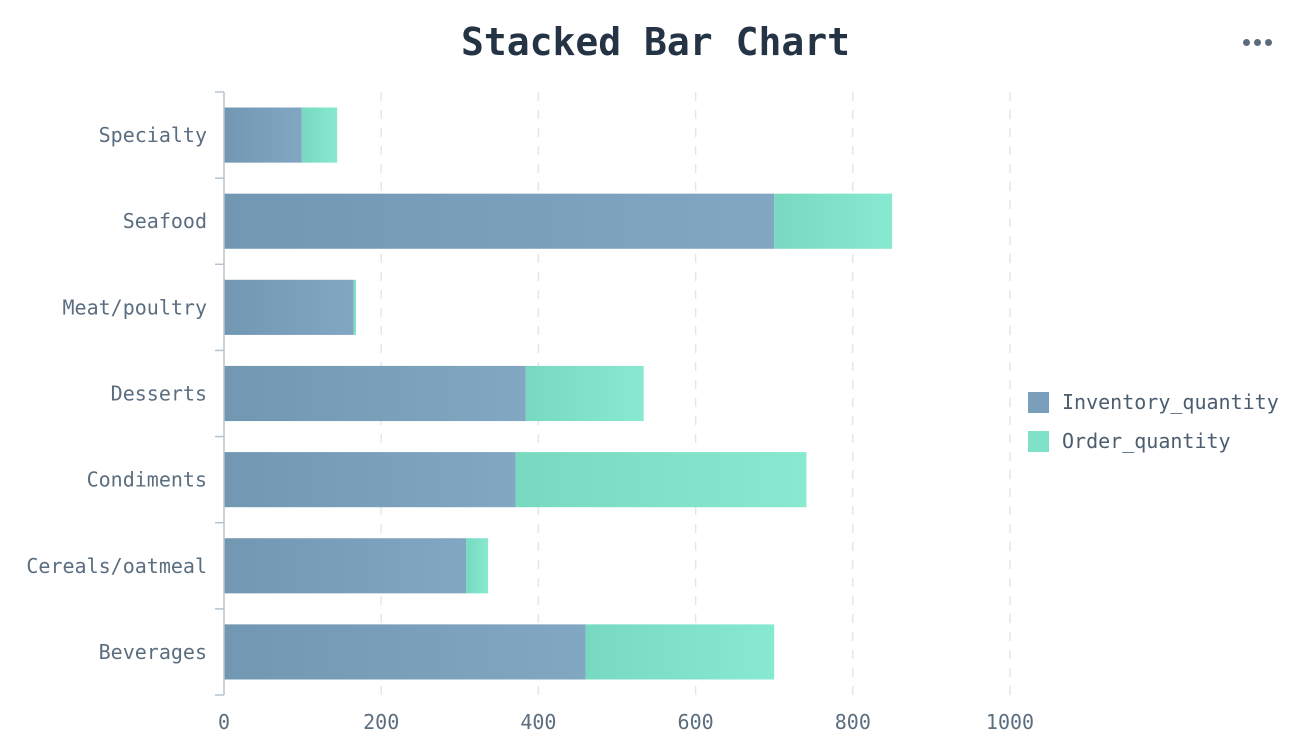  Describe the element at coordinates (153, 135) in the screenshot. I see `y-category-label: Specialty` at that location.